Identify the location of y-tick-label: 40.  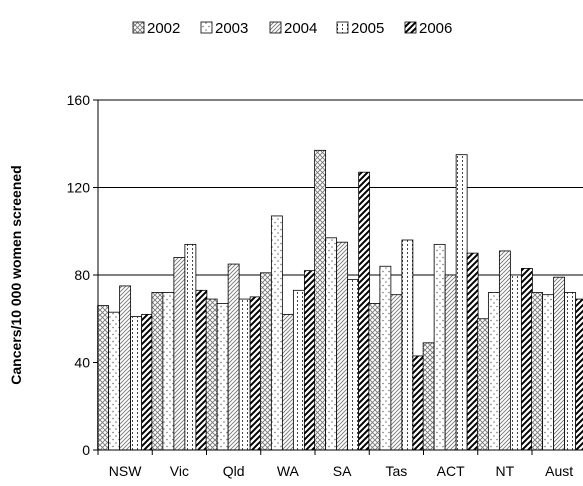
(82, 363).